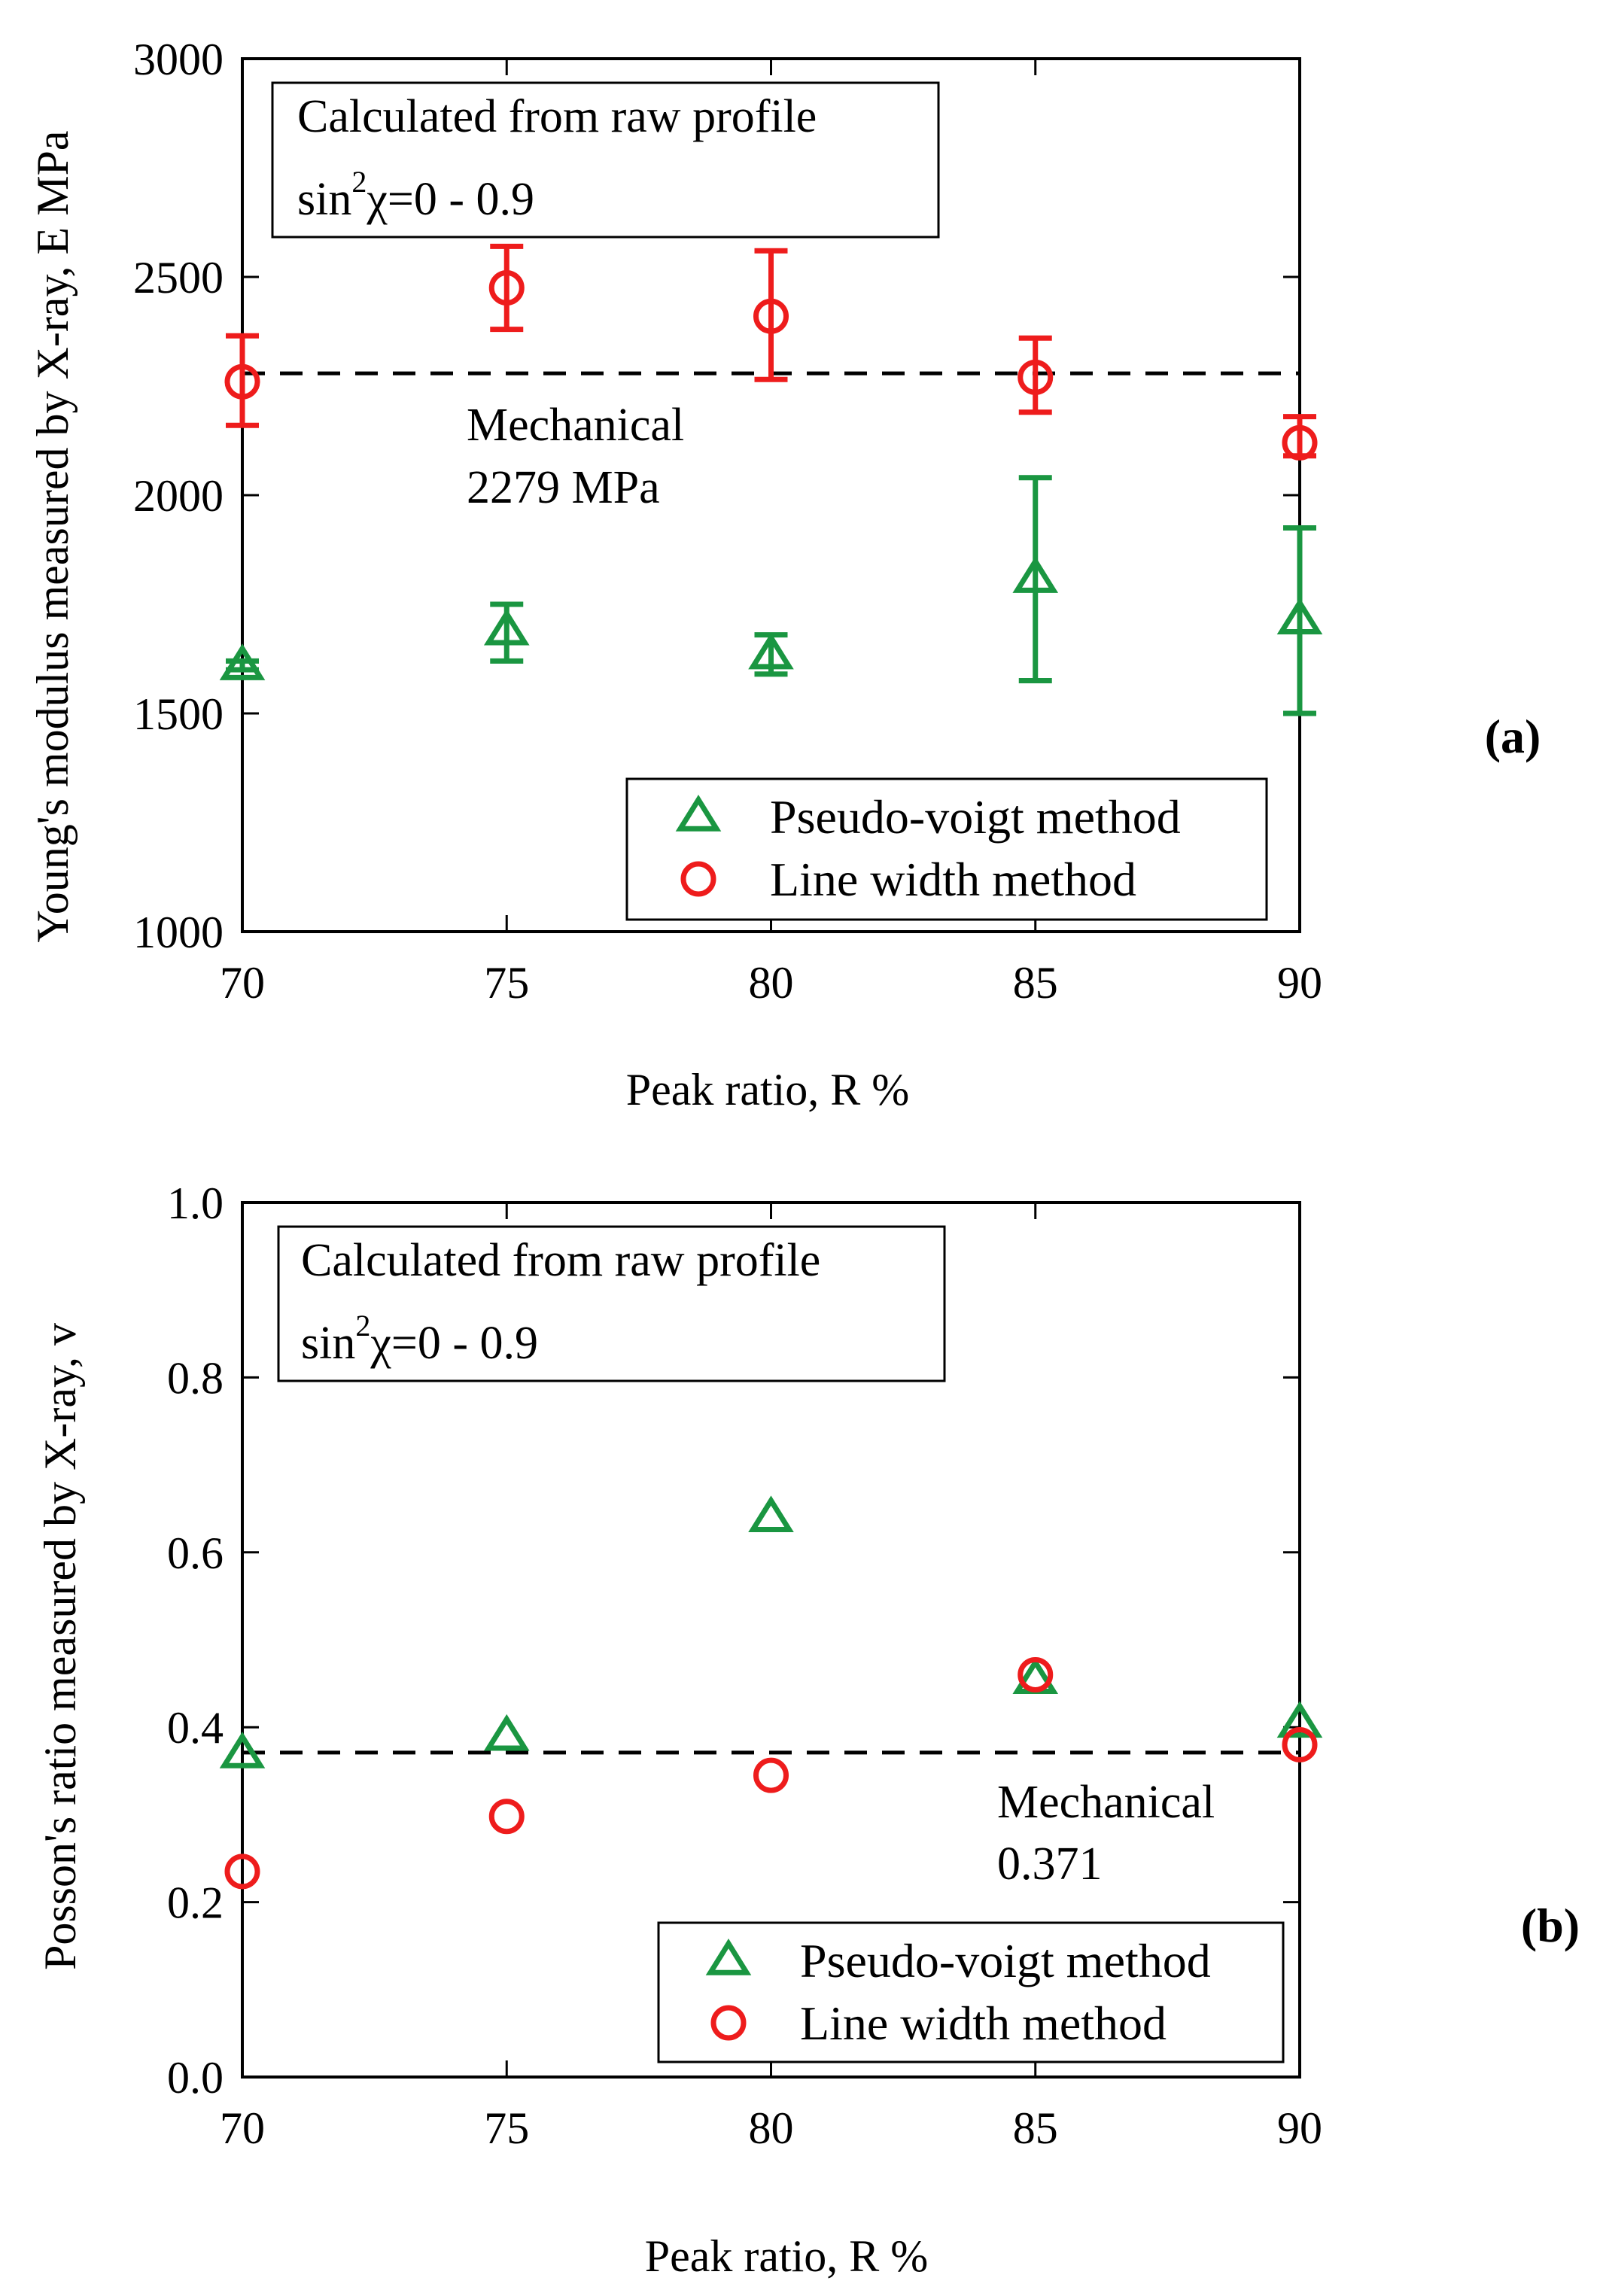 Image resolution: width=1600 pixels, height=2296 pixels. I want to click on legend-box-b, so click(971, 1992).